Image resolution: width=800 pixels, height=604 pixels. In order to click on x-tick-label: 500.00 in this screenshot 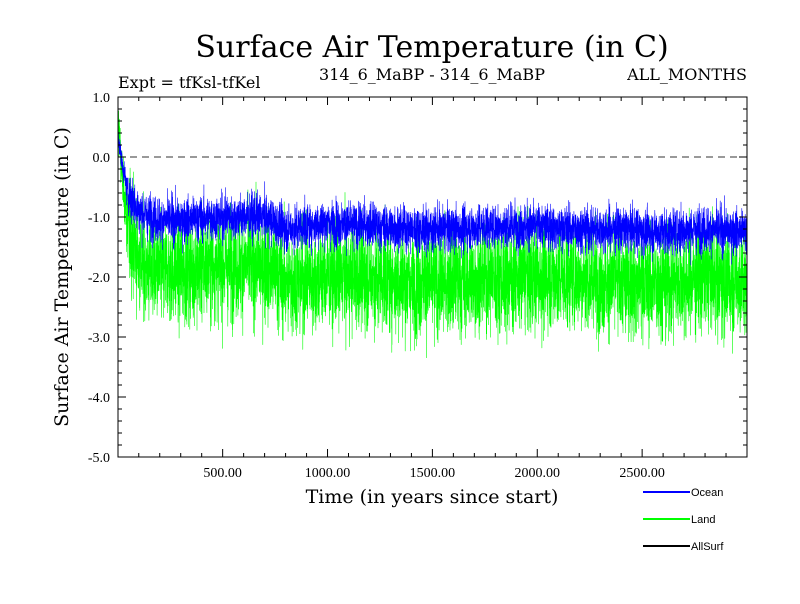, I will do `click(222, 473)`.